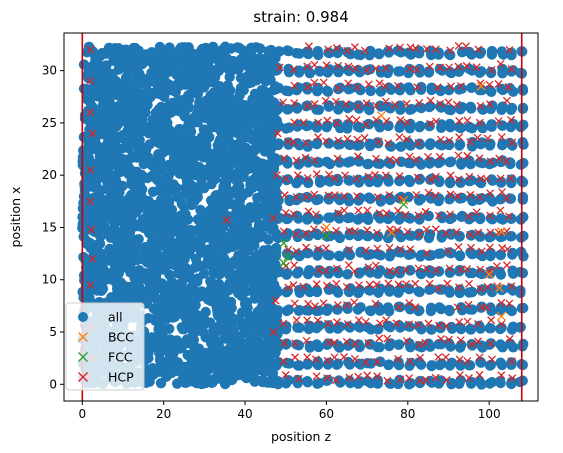 This screenshot has height=453, width=563. Describe the element at coordinates (83, 317) in the screenshot. I see `legend-marker-all` at that location.